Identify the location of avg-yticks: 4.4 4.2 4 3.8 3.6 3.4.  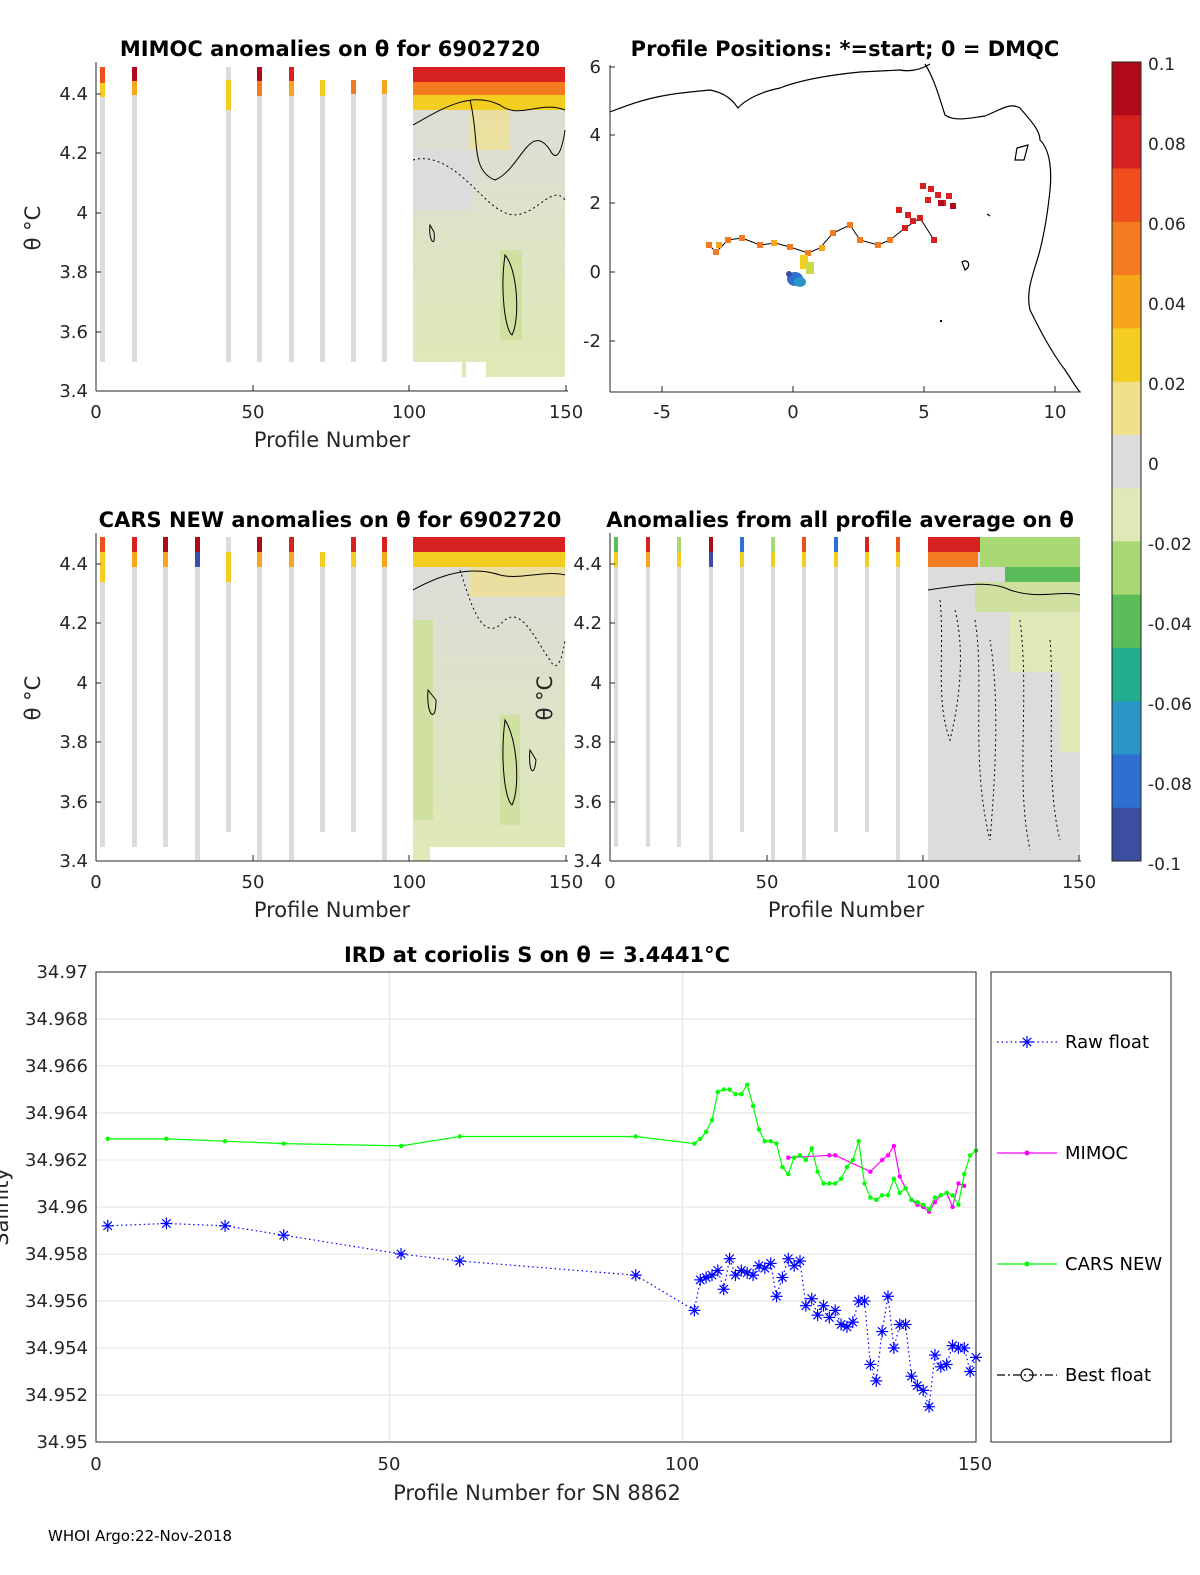
(587, 713).